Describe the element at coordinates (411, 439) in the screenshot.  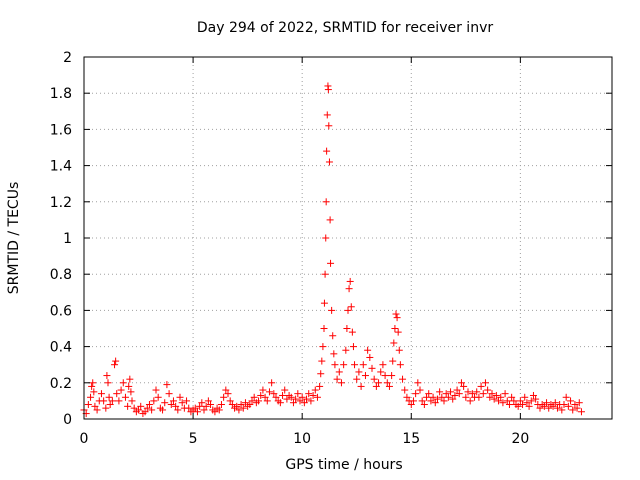
I see `x-tick-label: 15` at that location.